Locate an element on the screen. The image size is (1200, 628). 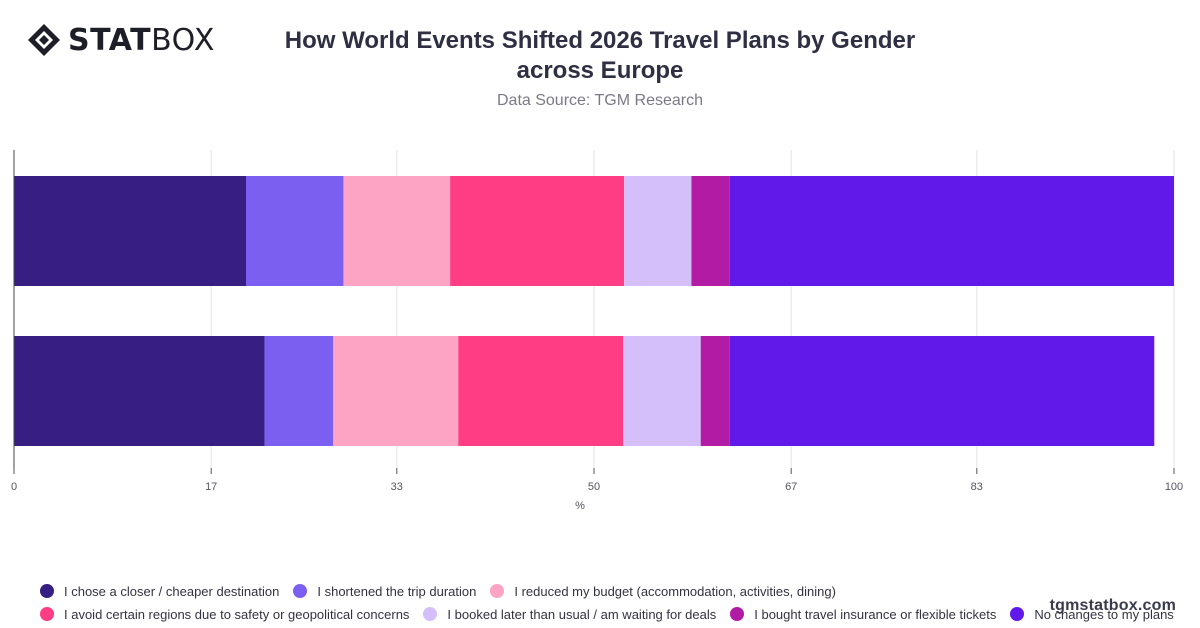
x-axis-label: % is located at coordinates (580, 506).